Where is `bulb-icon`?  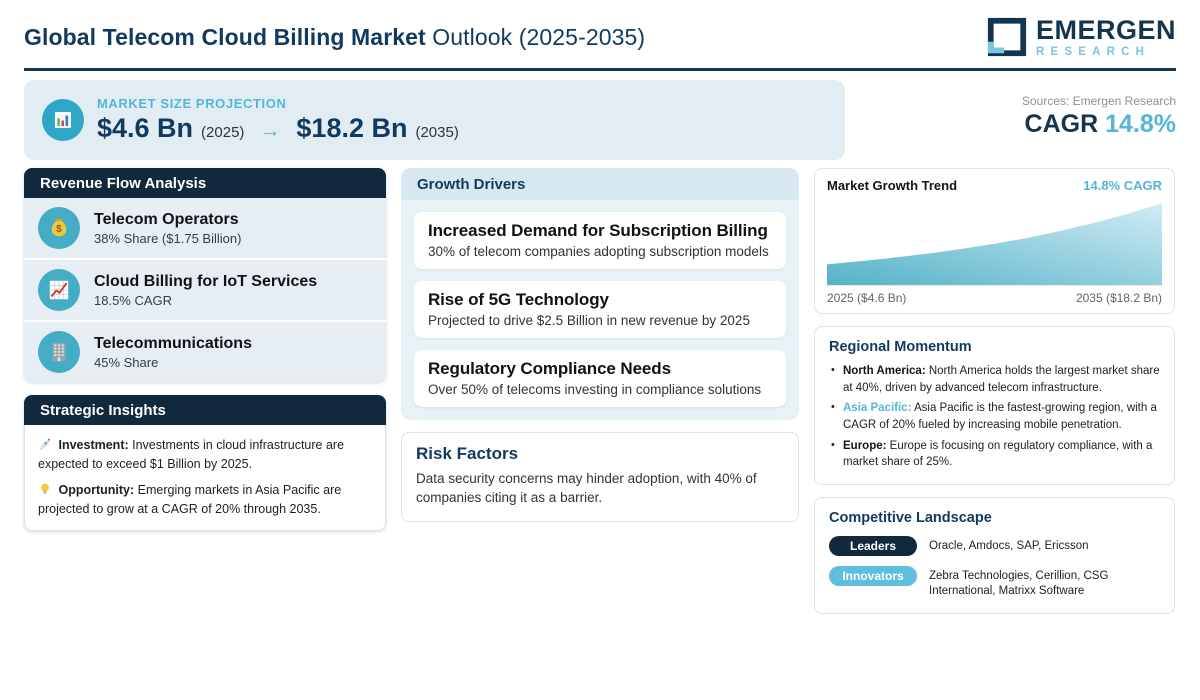
bulb-icon is located at coordinates (45, 491).